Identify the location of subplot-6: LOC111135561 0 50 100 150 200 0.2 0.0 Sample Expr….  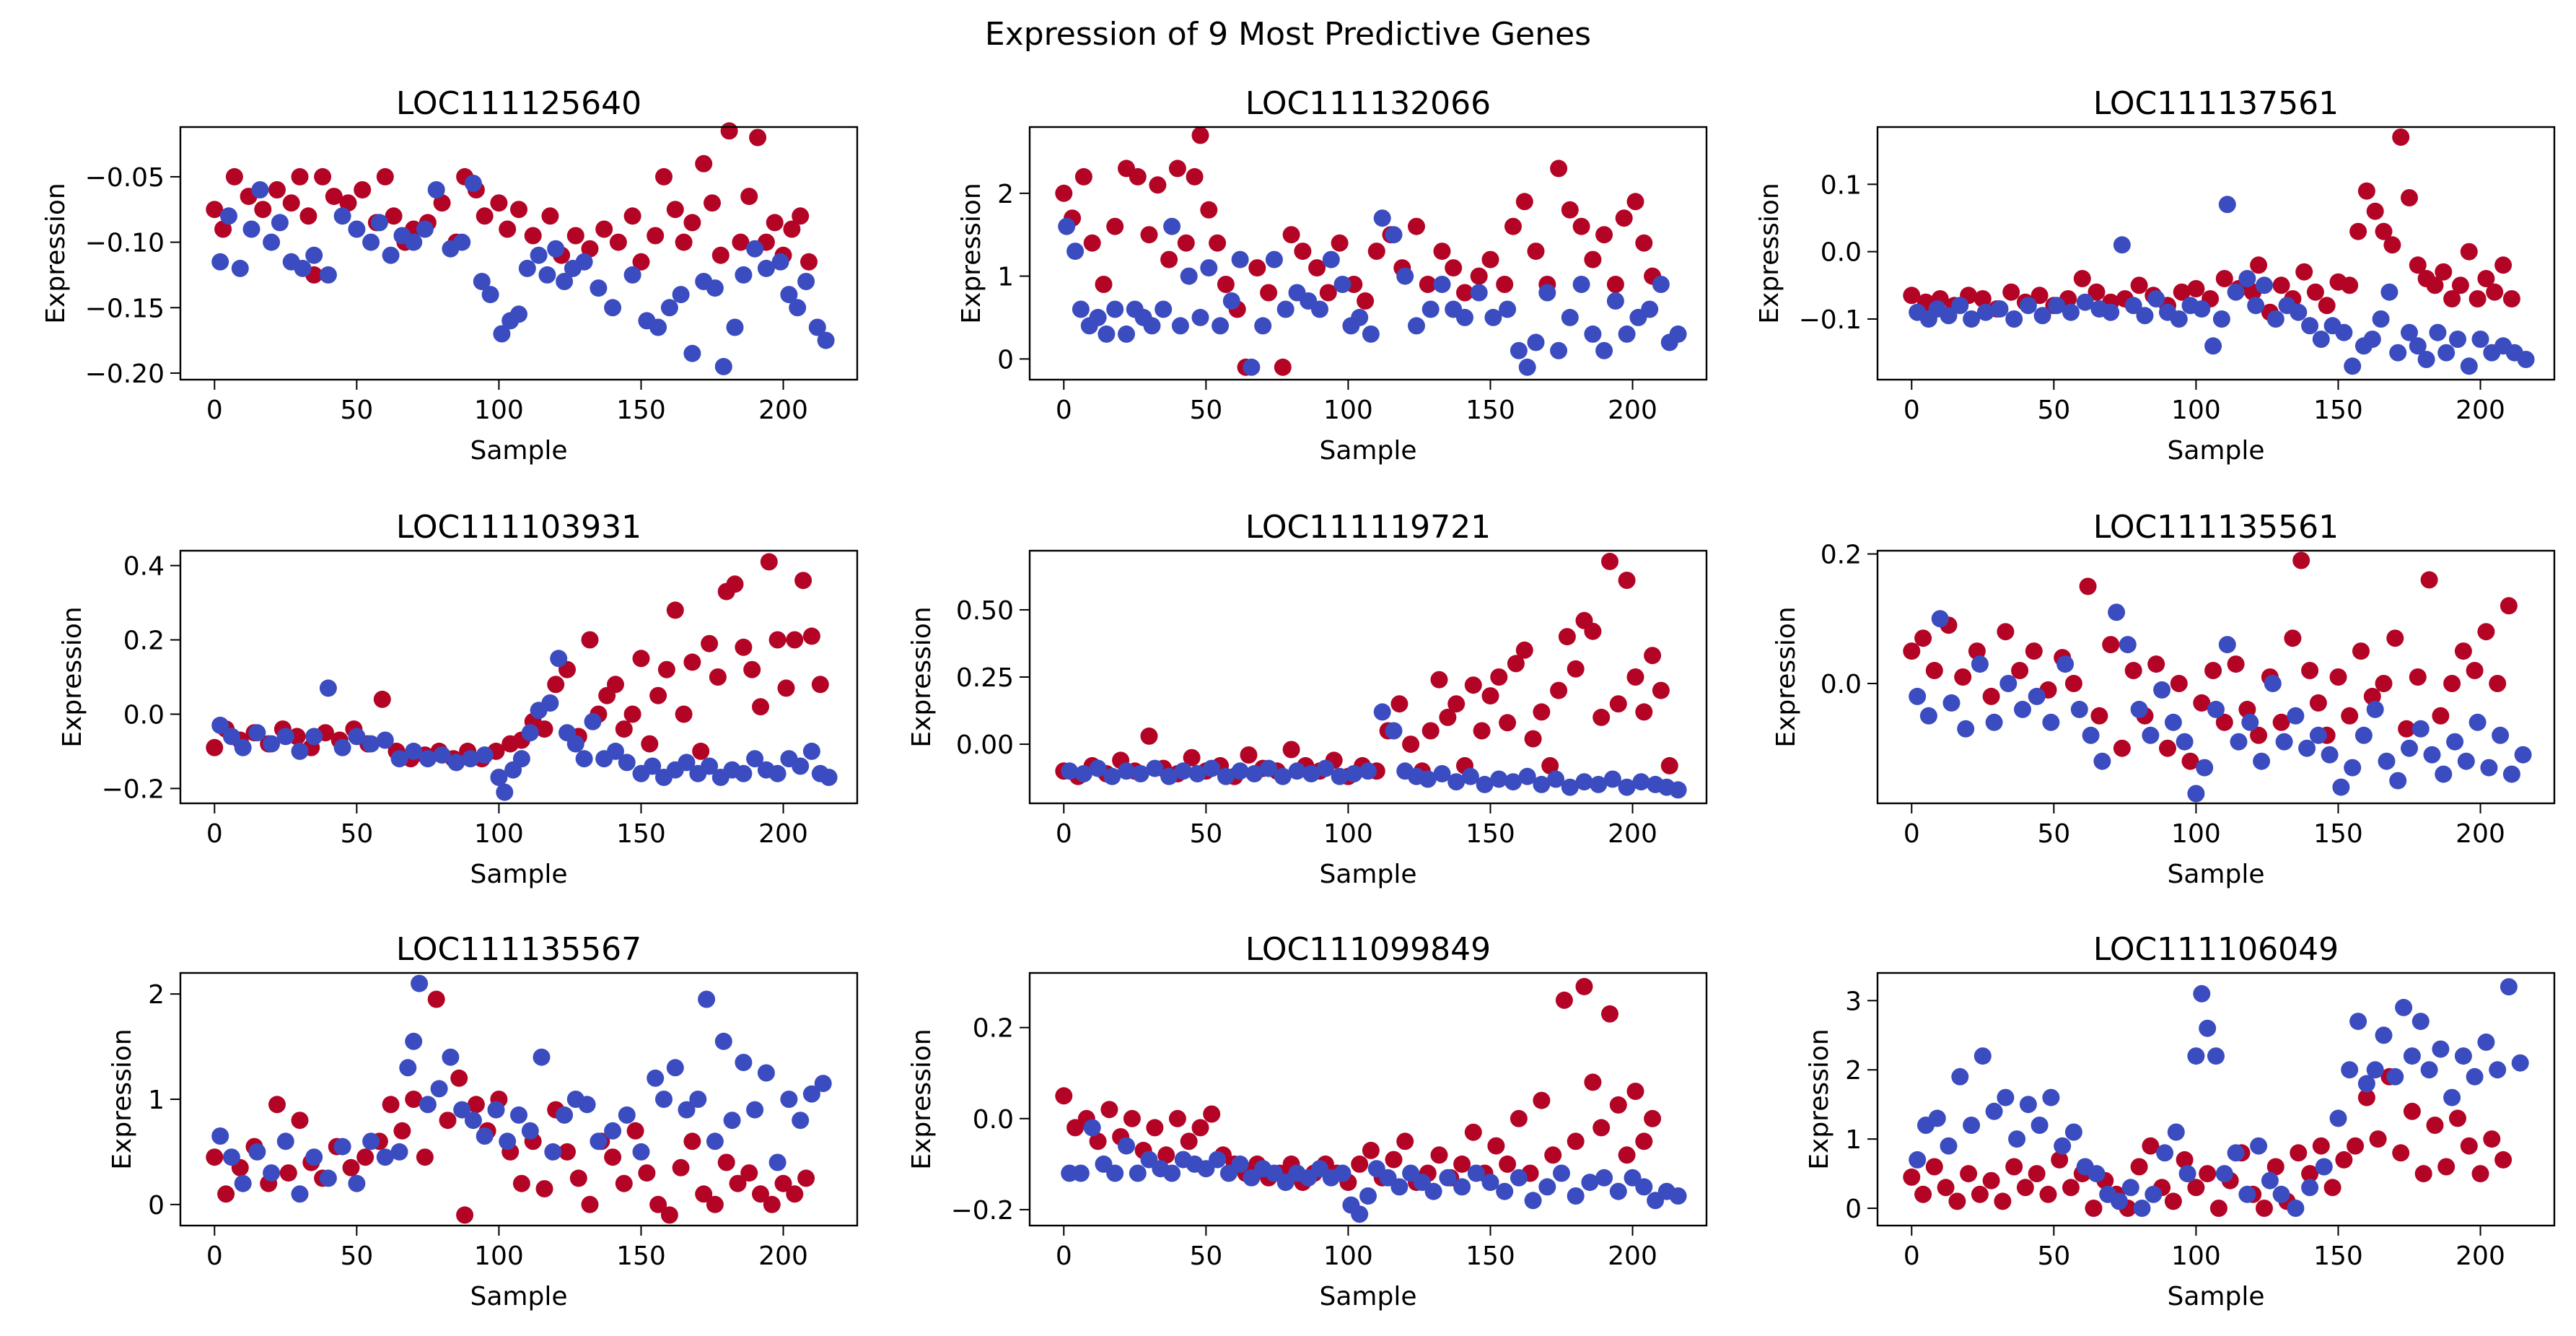
(2163, 699).